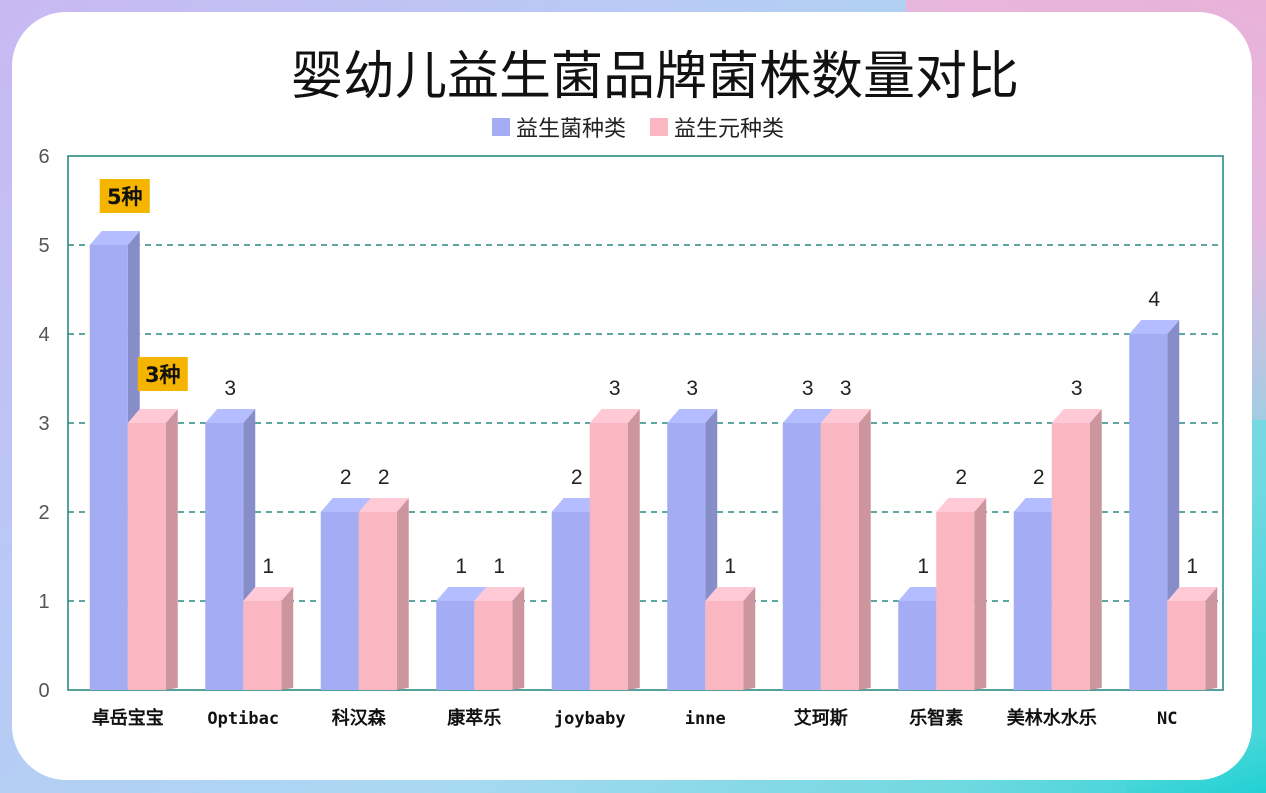 The height and width of the screenshot is (793, 1266). I want to click on callout-text: 5种, so click(125, 197).